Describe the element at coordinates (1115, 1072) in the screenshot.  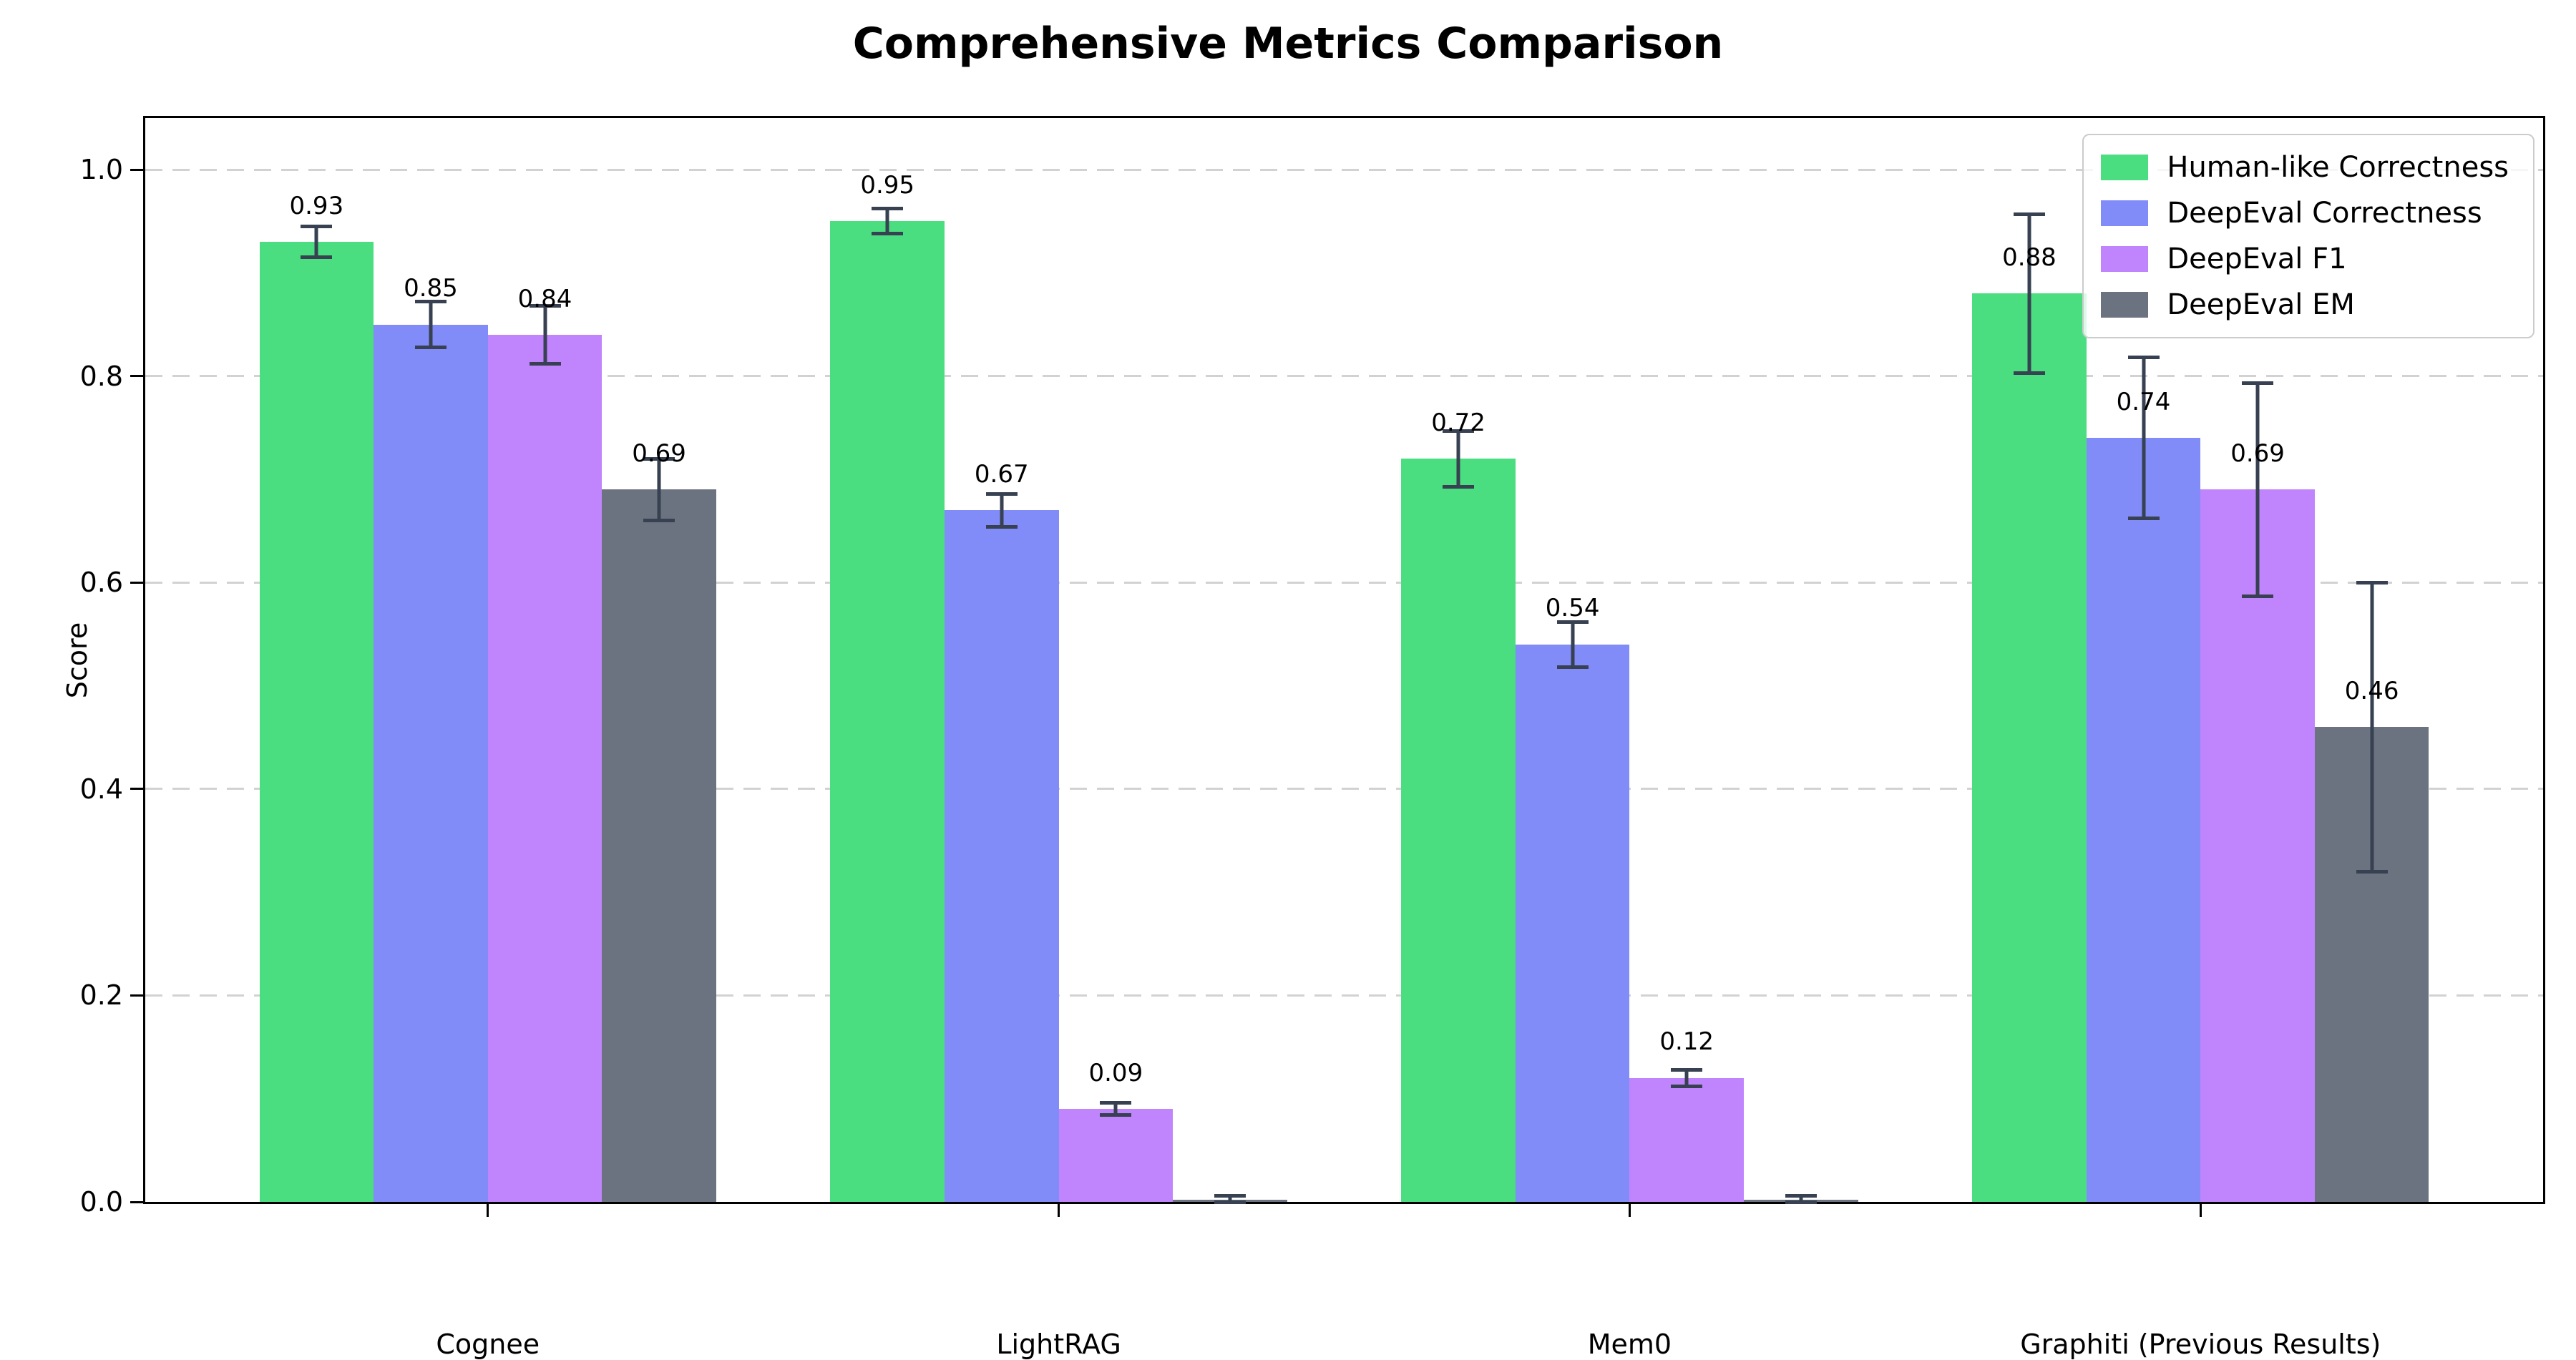
I see `bar-value-label: 0.09` at that location.